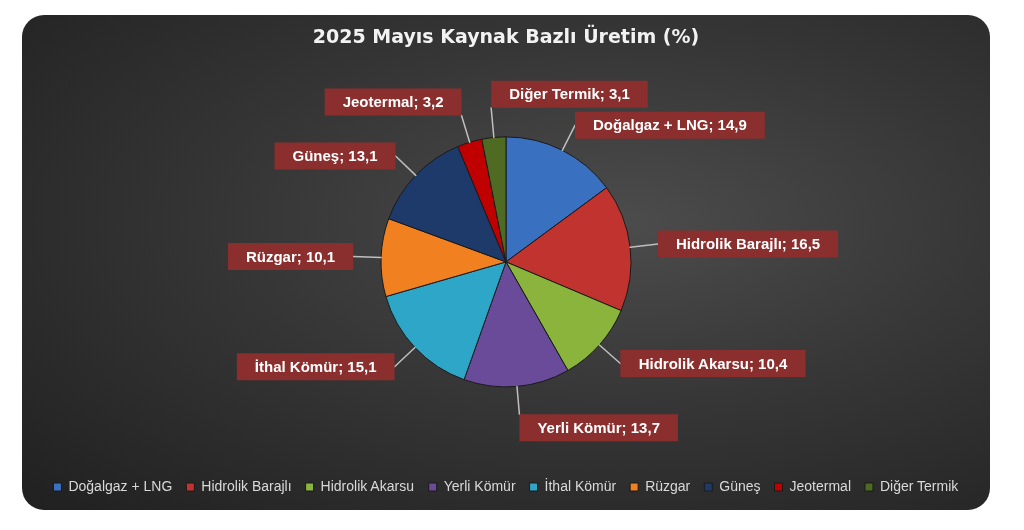 This screenshot has width=1024, height=530. What do you see at coordinates (820, 485) in the screenshot?
I see `legend-label: Jeotermal` at bounding box center [820, 485].